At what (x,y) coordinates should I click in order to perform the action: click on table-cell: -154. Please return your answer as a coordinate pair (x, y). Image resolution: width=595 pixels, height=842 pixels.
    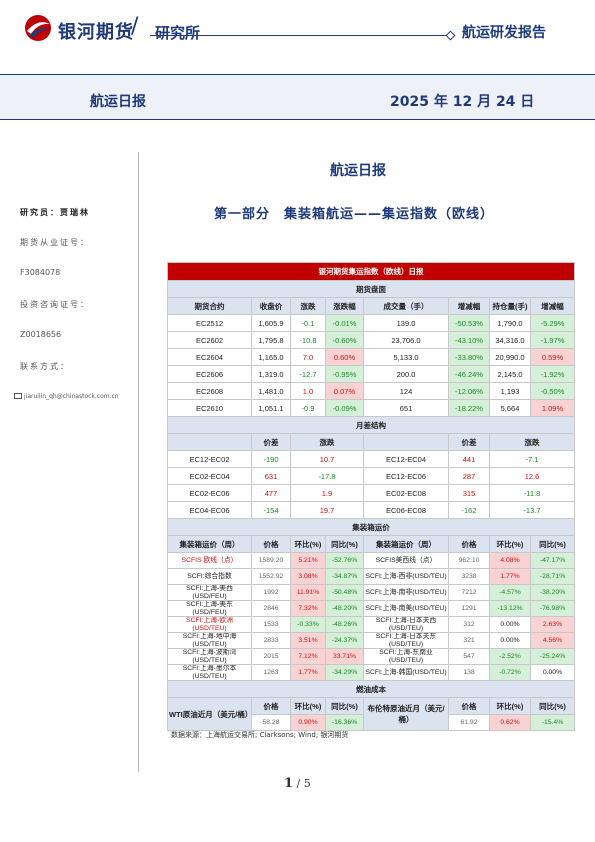
    Looking at the image, I should click on (271, 510).